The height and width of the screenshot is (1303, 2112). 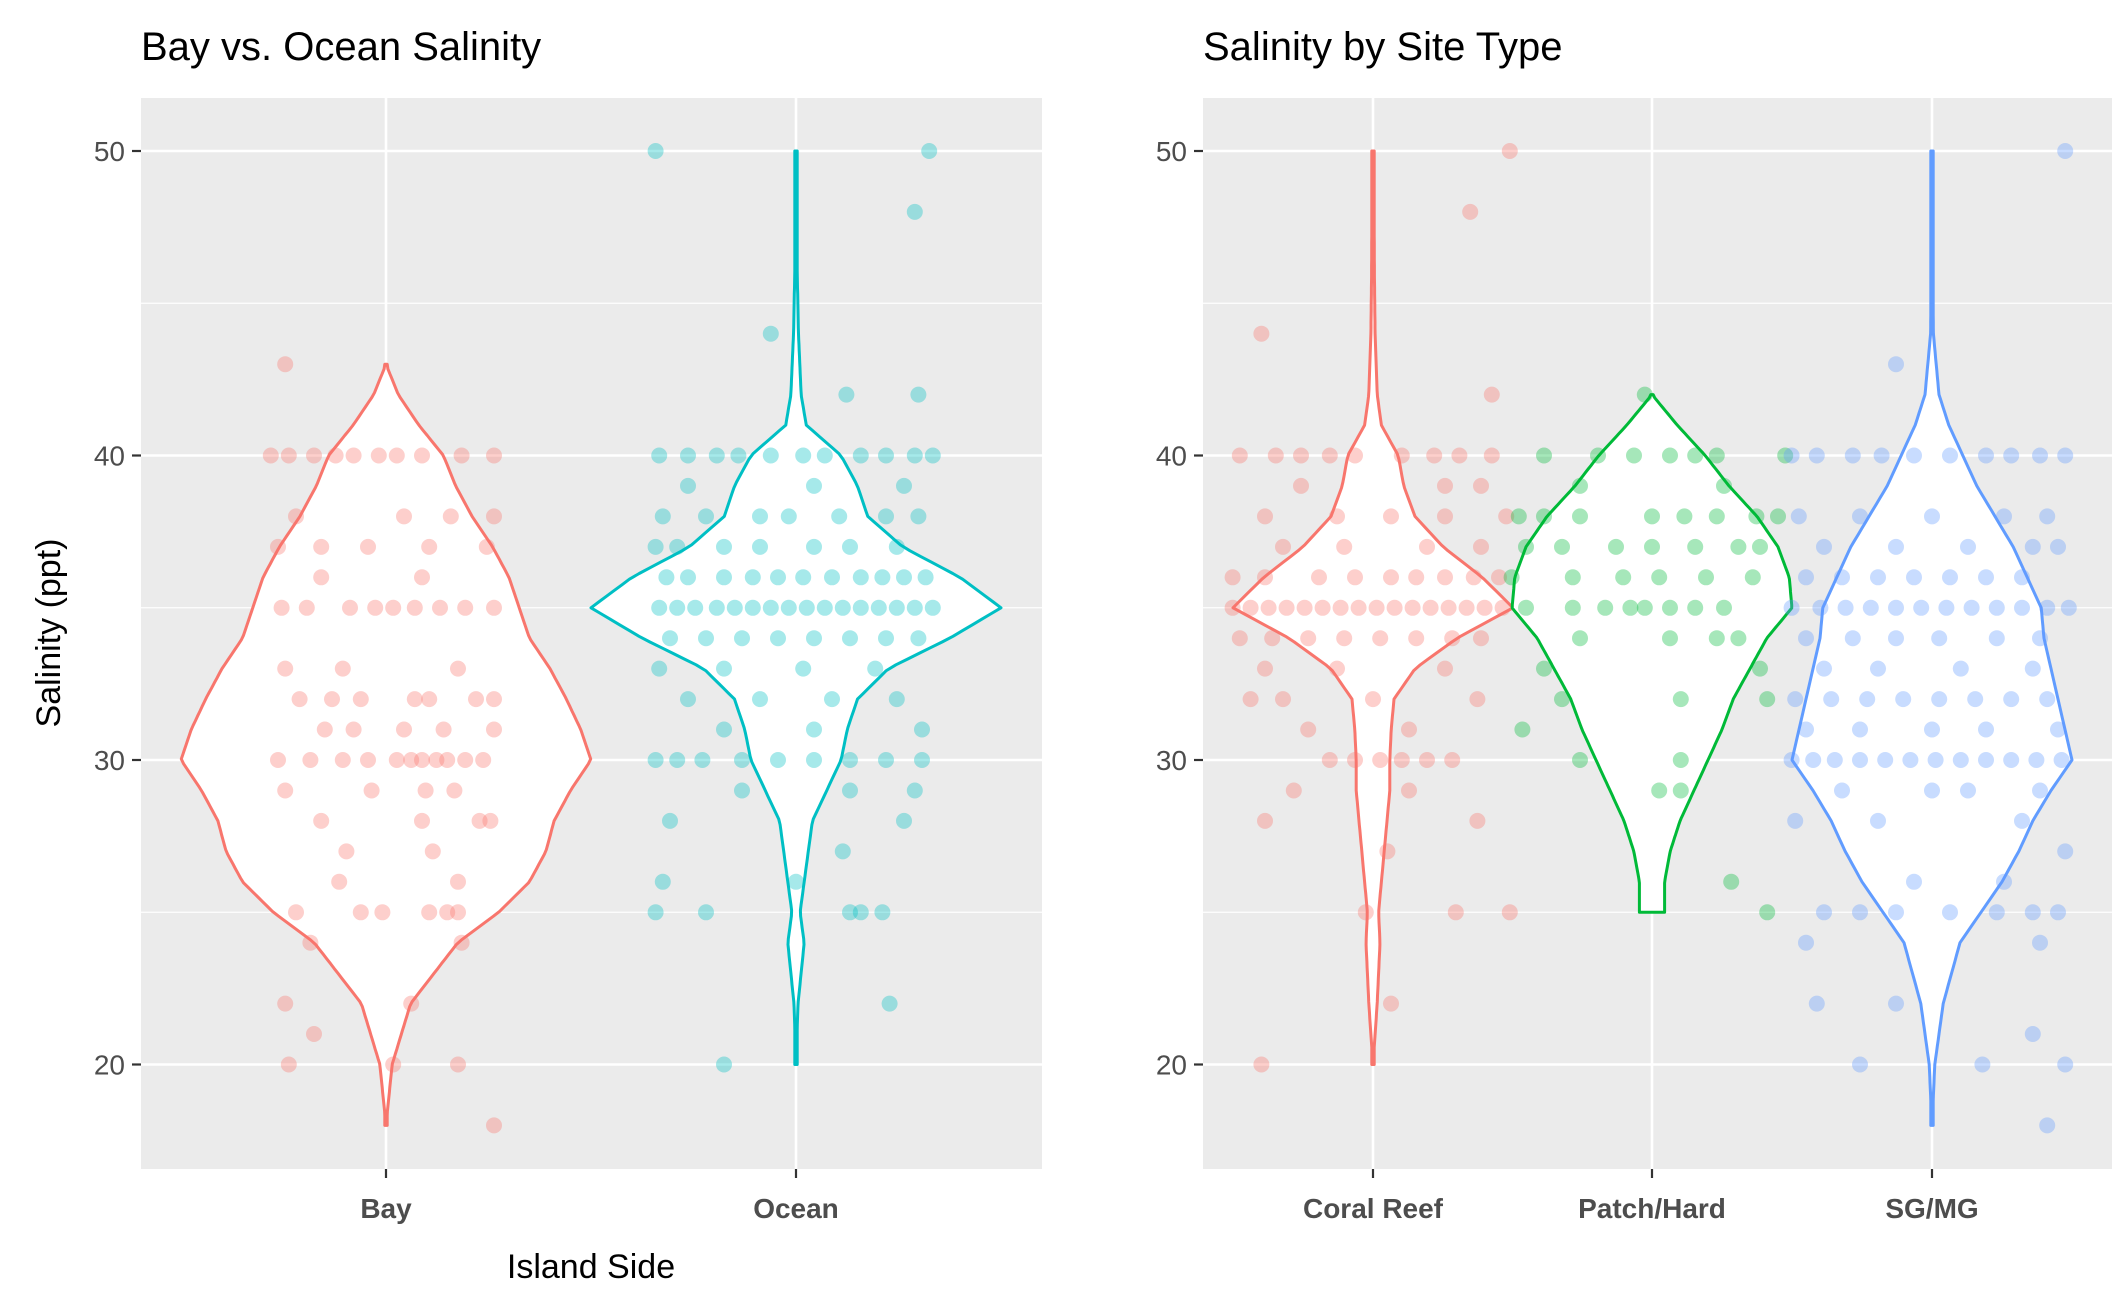 I want to click on violin-ocean, so click(x=796, y=607).